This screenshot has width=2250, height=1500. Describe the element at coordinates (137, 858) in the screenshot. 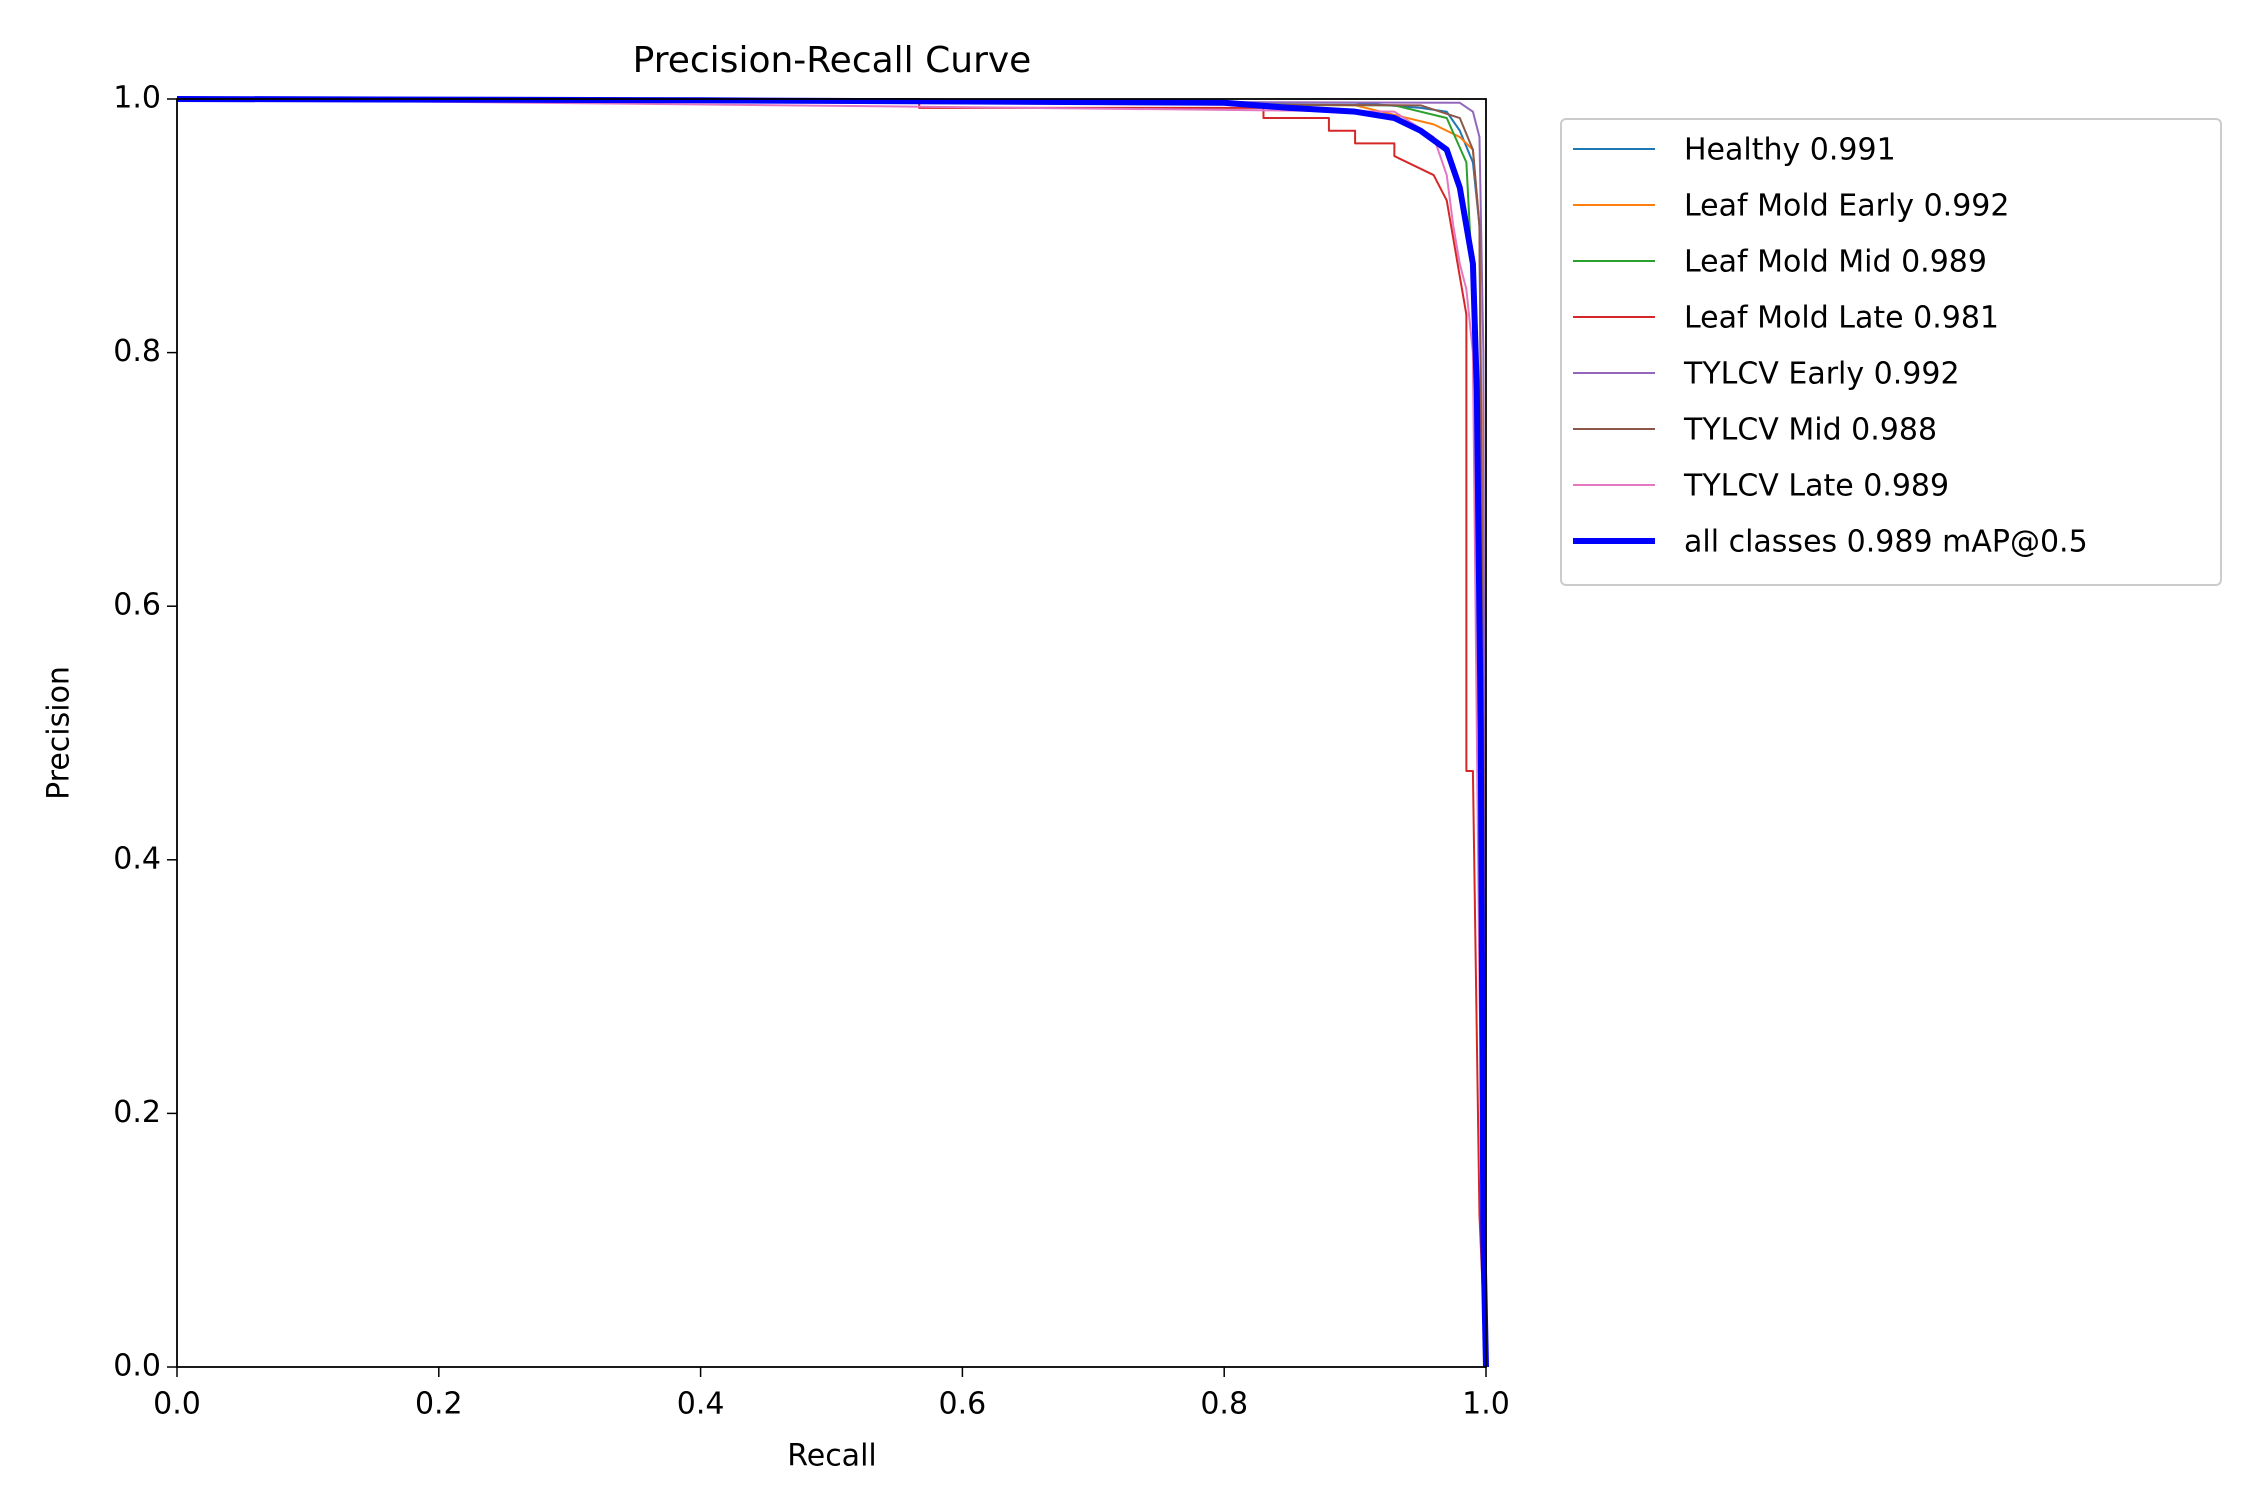

I see `y-tick-label: 0.4` at that location.